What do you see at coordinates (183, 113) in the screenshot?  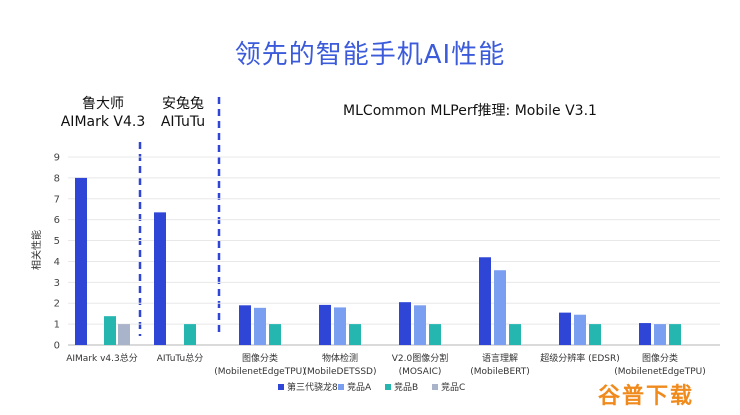 I see `group-header-aitutu: 安兔兔 AITuTu` at bounding box center [183, 113].